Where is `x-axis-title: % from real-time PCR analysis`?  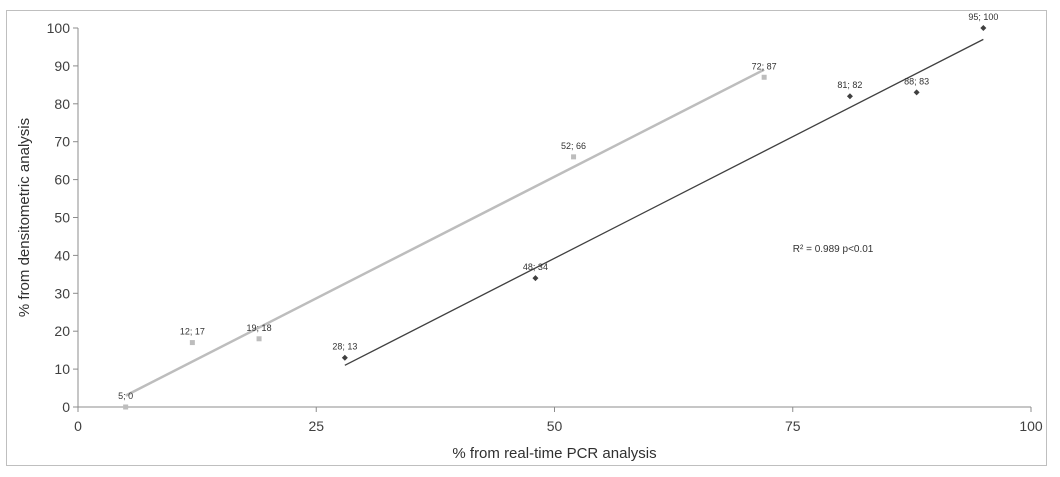
x-axis-title: % from real-time PCR analysis is located at coordinates (554, 453).